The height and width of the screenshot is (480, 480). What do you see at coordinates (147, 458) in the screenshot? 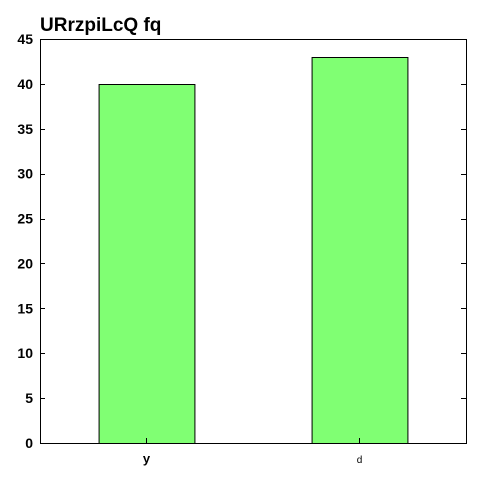
I see `x-tick-label-y: y` at bounding box center [147, 458].